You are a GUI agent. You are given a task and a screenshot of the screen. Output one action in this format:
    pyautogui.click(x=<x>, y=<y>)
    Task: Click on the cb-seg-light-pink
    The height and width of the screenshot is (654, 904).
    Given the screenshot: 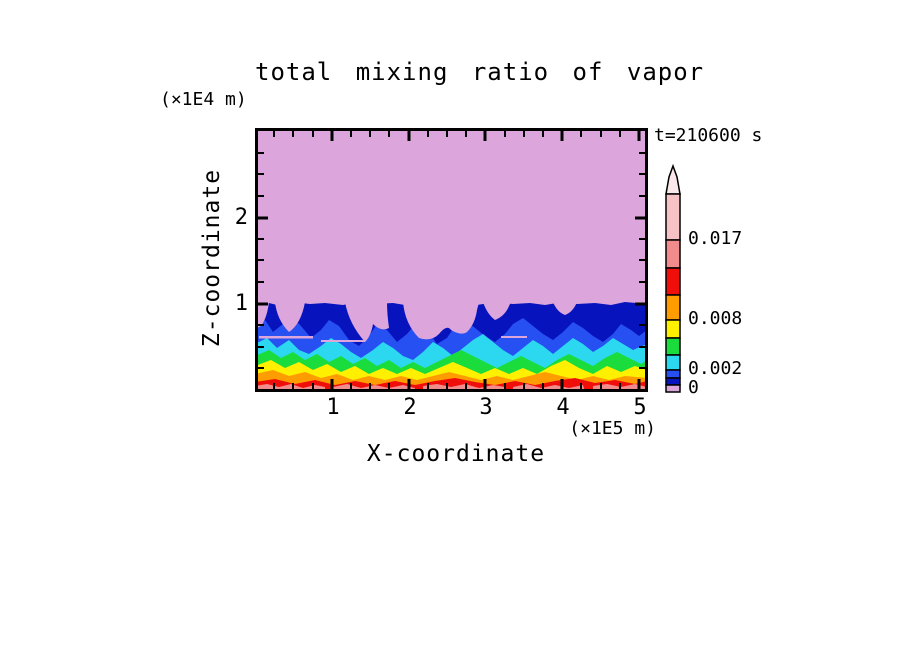 What is the action you would take?
    pyautogui.click(x=673, y=217)
    